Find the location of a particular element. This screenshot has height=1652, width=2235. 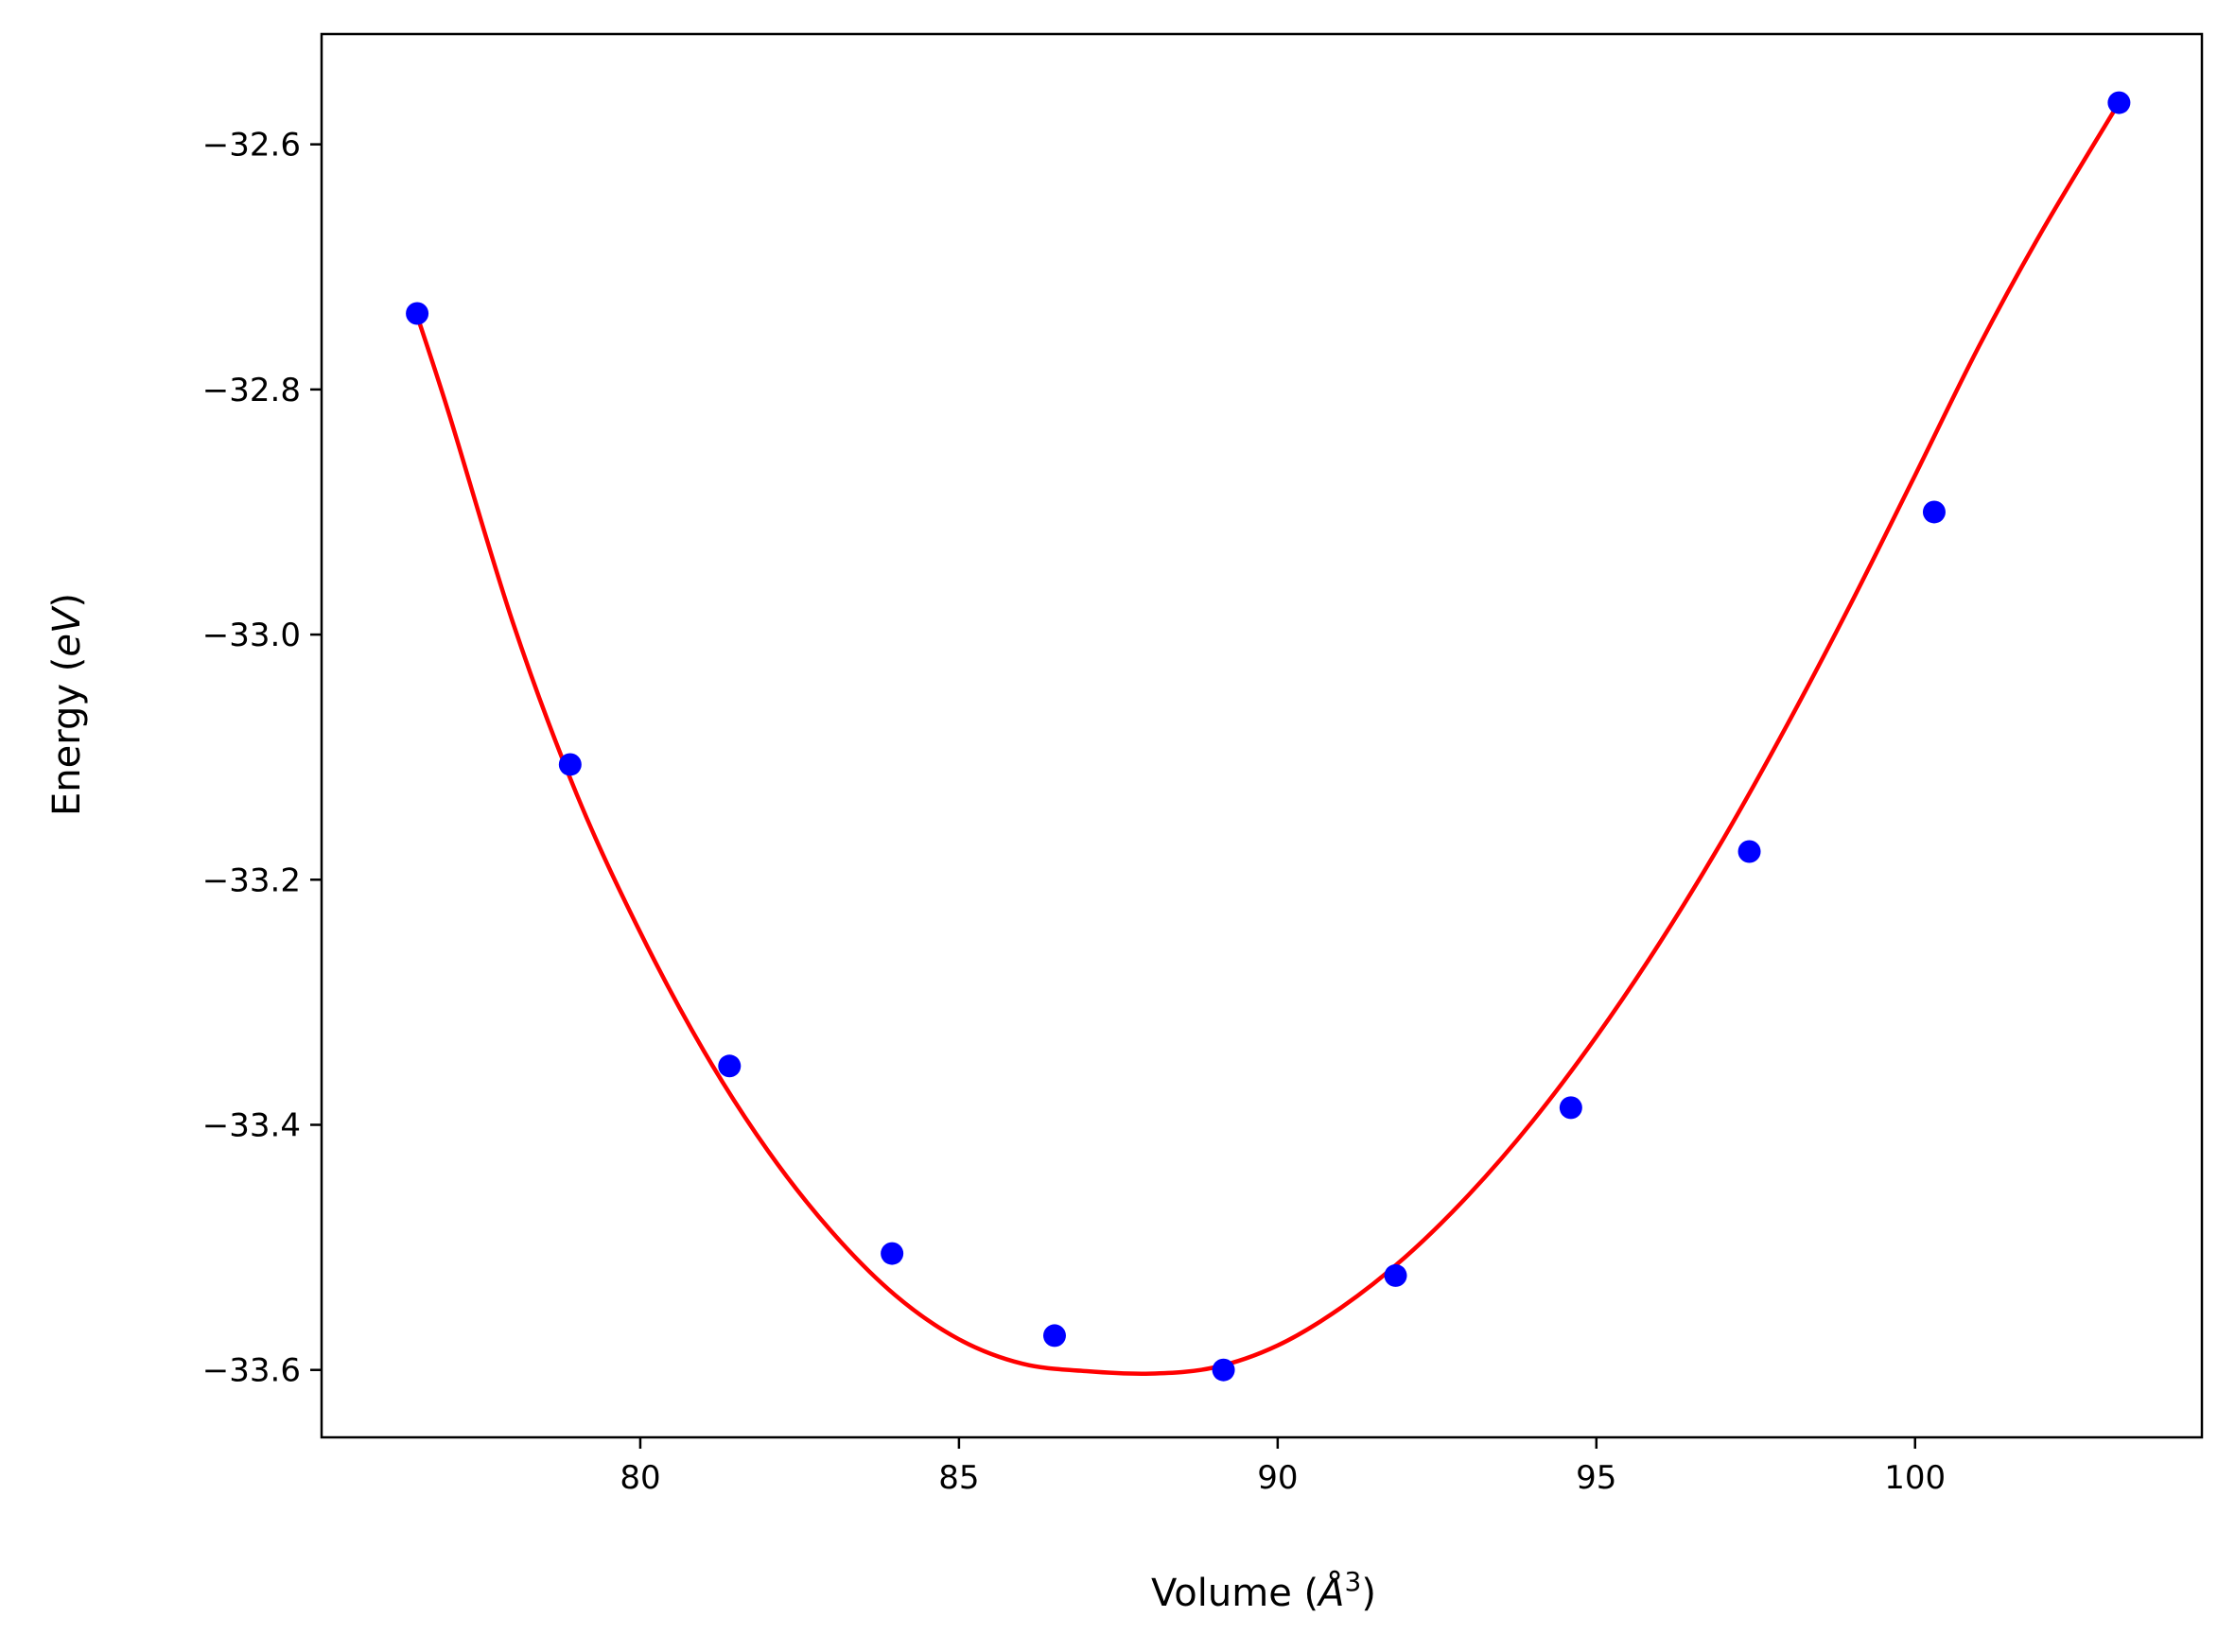

x-tick-label: 80 is located at coordinates (640, 1478).